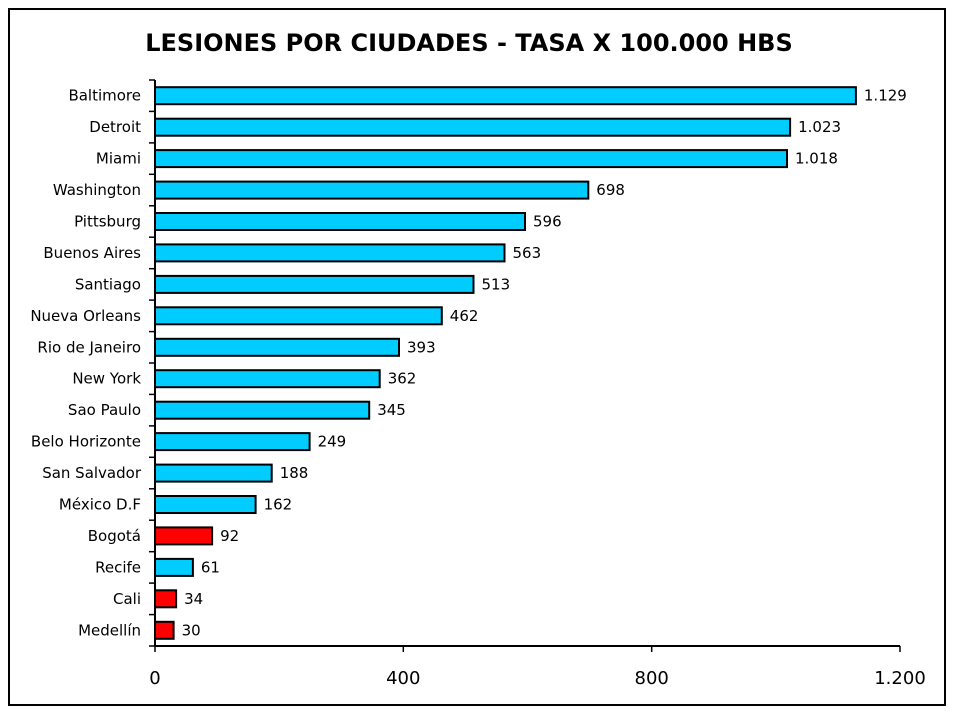  I want to click on value-label: 462, so click(464, 316).